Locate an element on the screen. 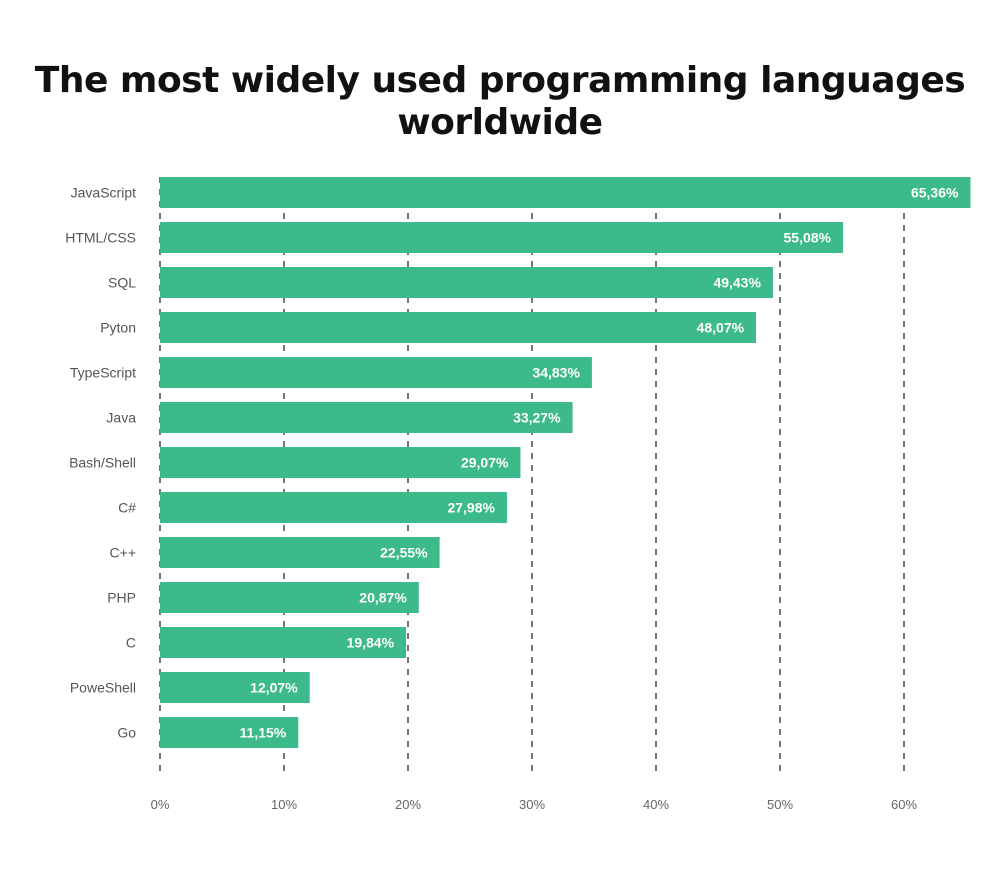  category-label: Go is located at coordinates (126, 733).